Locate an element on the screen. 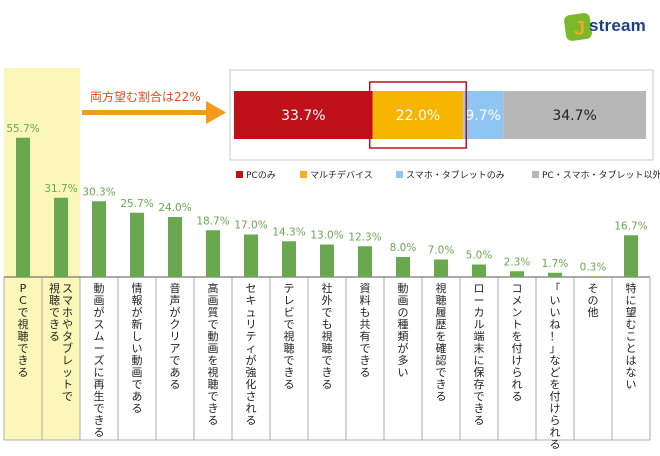 The height and width of the screenshot is (456, 660). stacked-segment-label-4: 34.7% is located at coordinates (574, 116).